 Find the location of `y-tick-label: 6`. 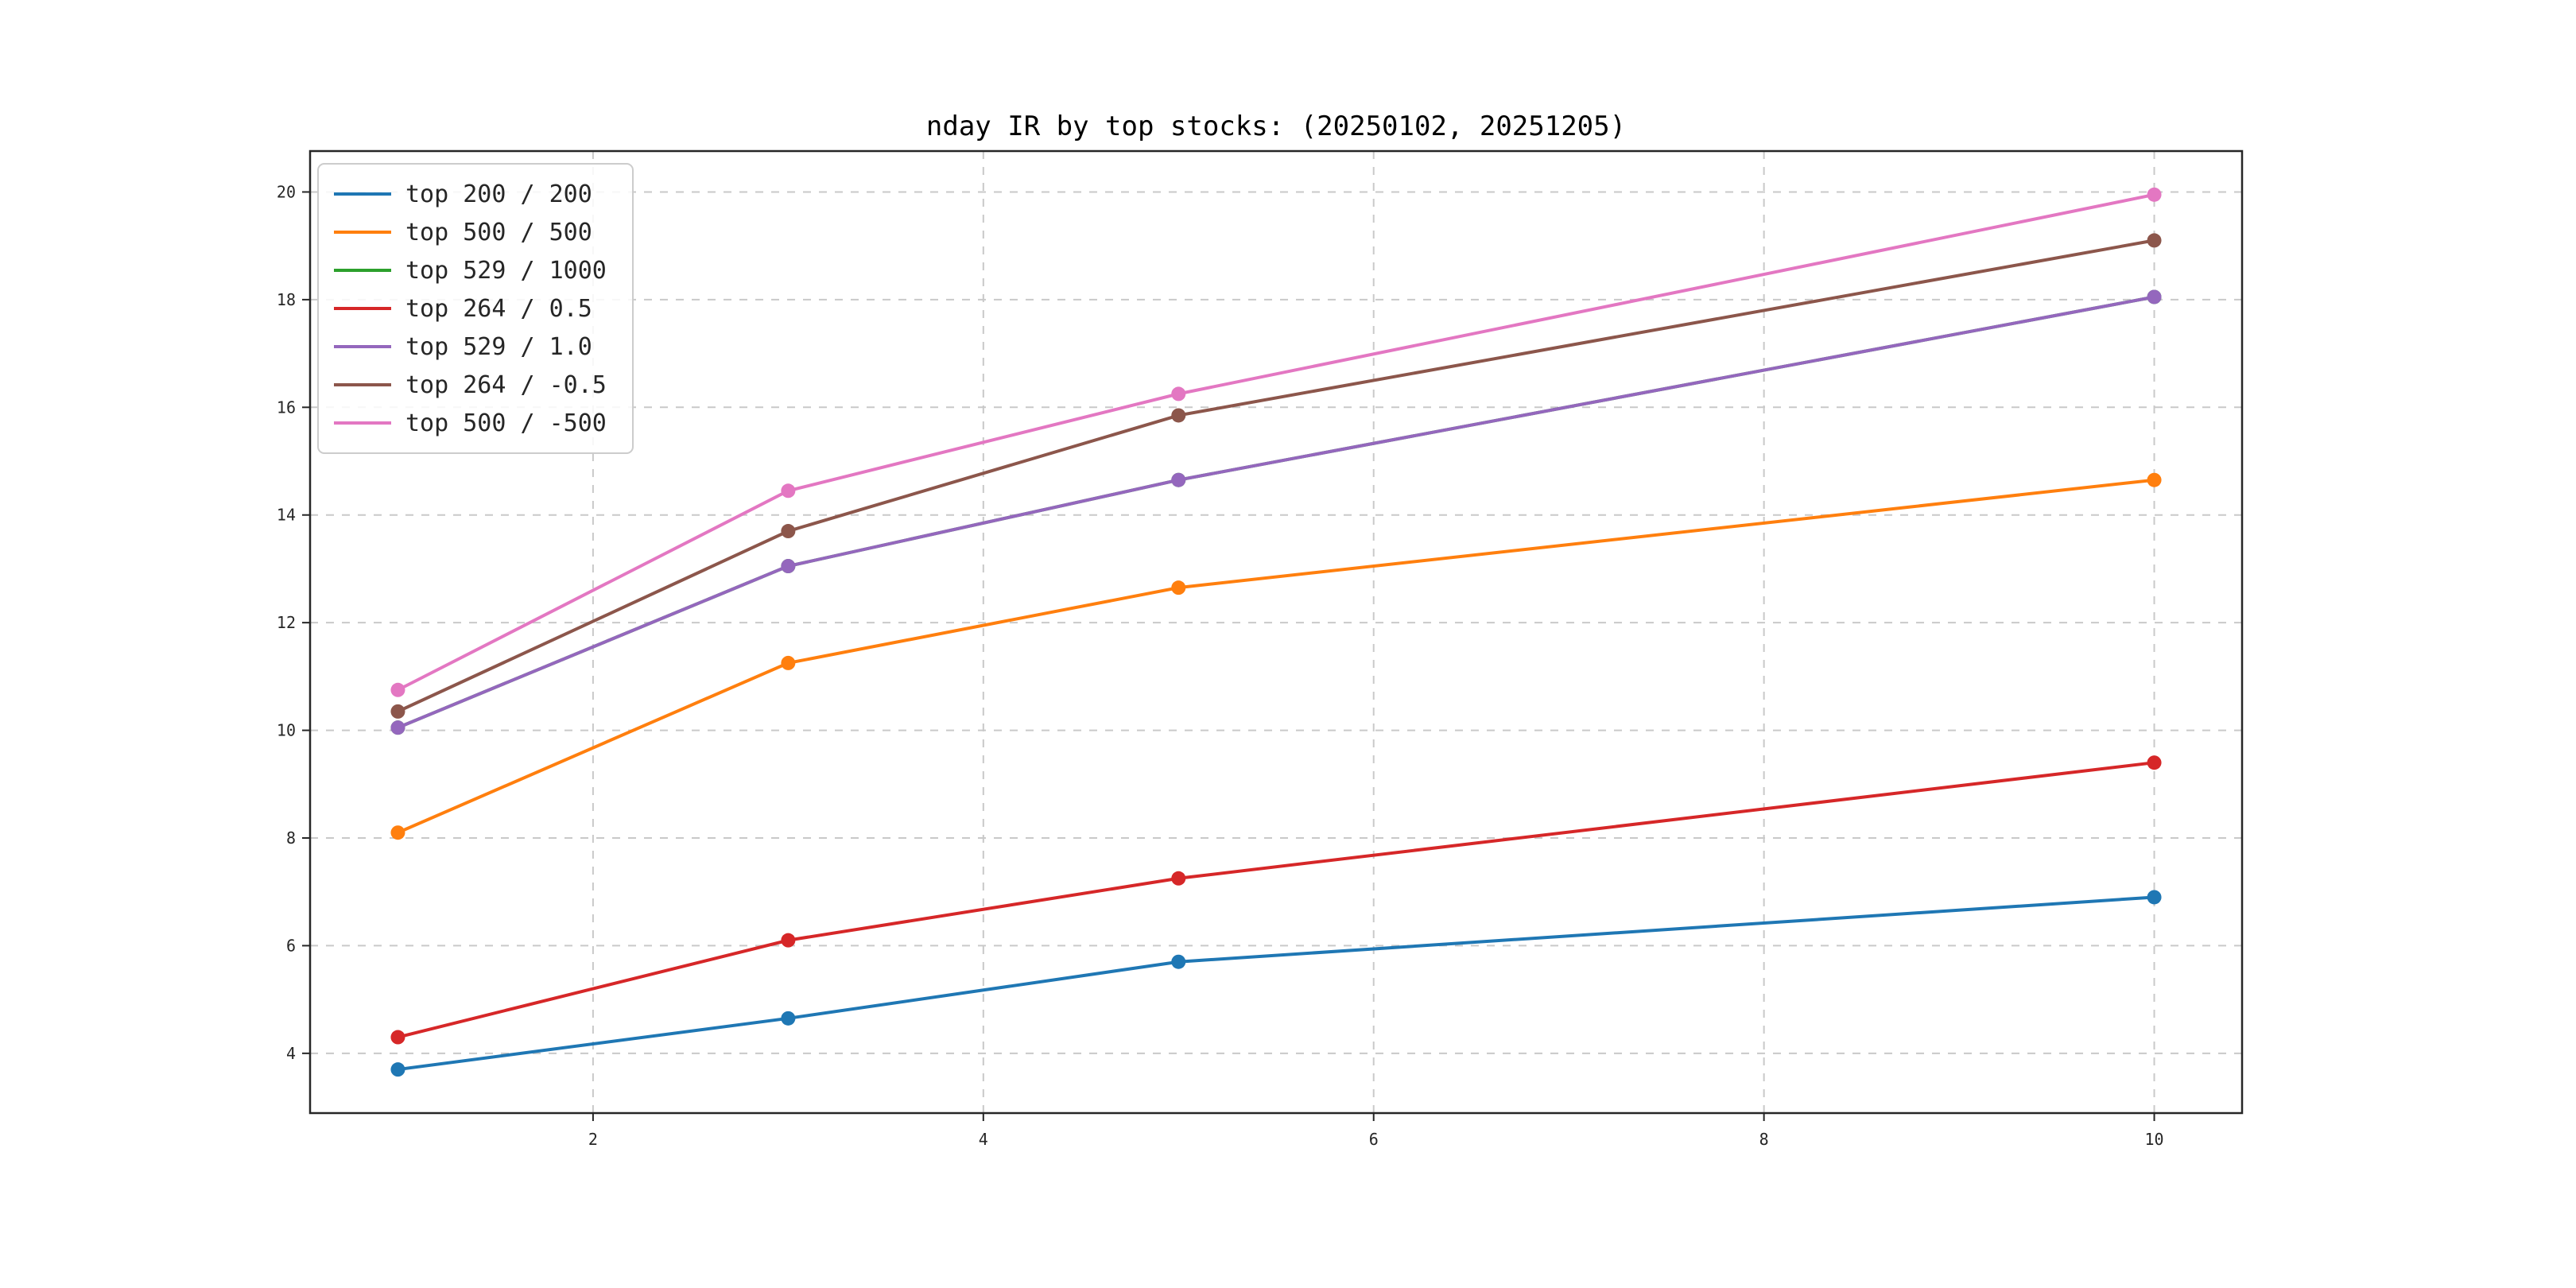

y-tick-label: 6 is located at coordinates (291, 946).